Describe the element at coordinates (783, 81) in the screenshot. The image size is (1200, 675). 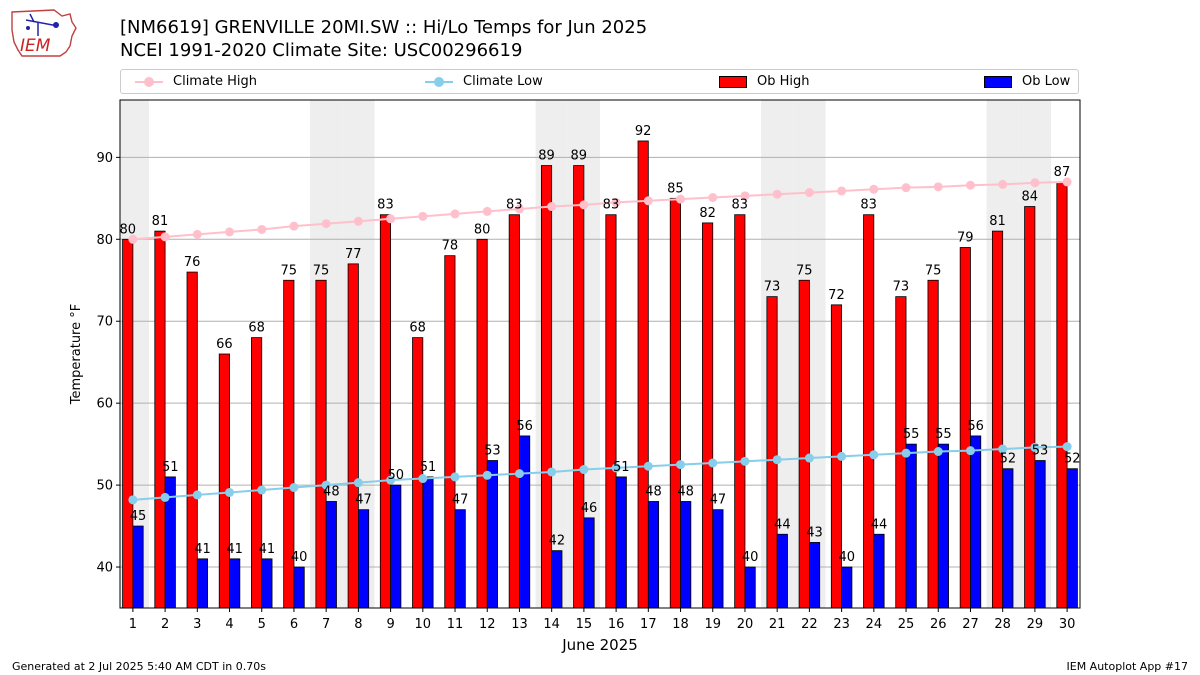
I see `legend-label: Ob High` at that location.